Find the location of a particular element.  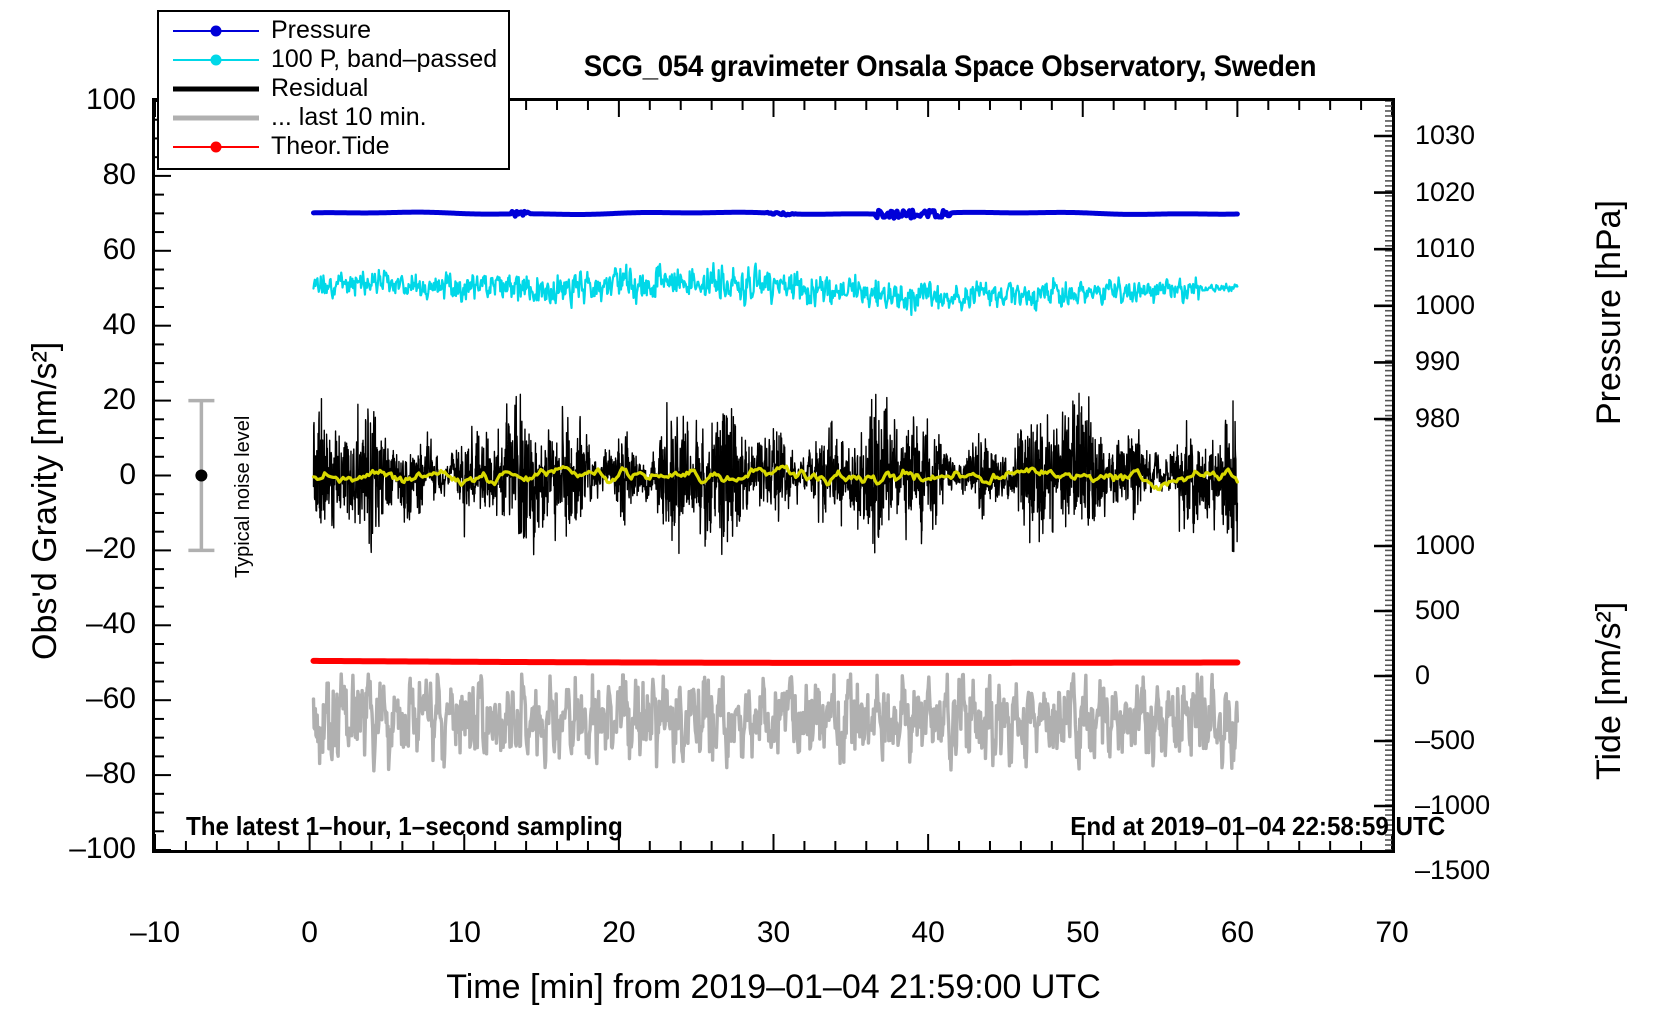

tide-tick-label: 500 is located at coordinates (1438, 610).